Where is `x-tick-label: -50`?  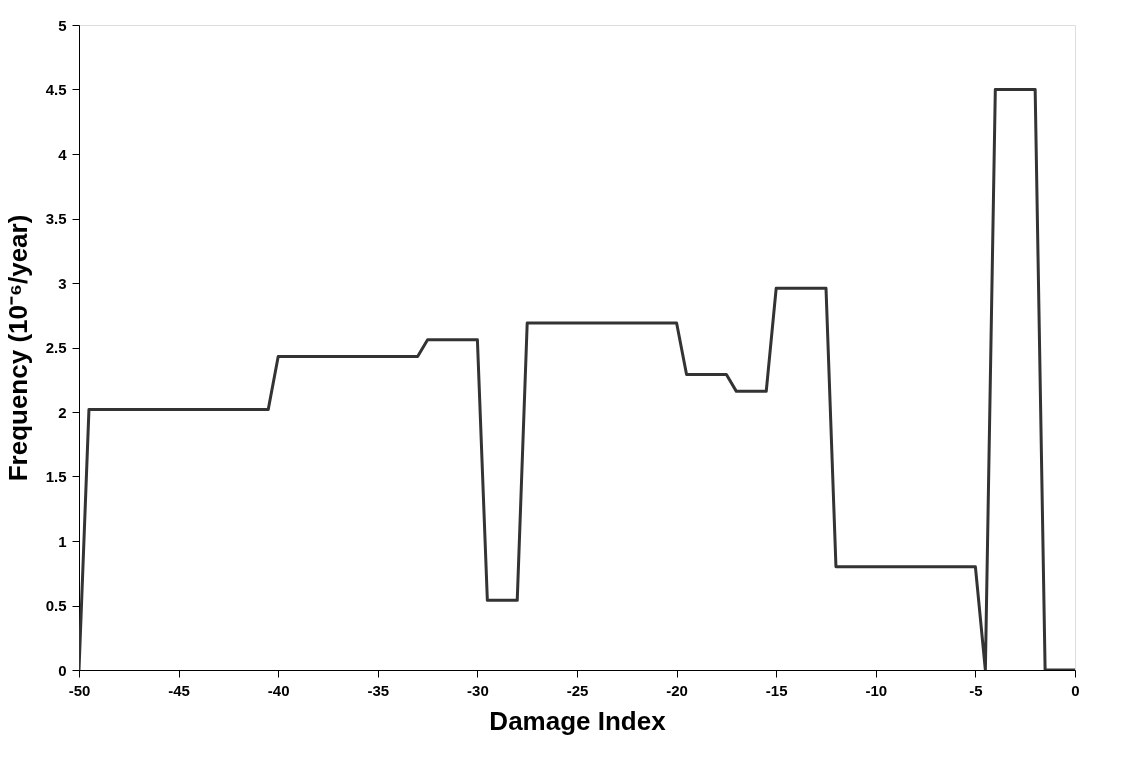 x-tick-label: -50 is located at coordinates (79, 690).